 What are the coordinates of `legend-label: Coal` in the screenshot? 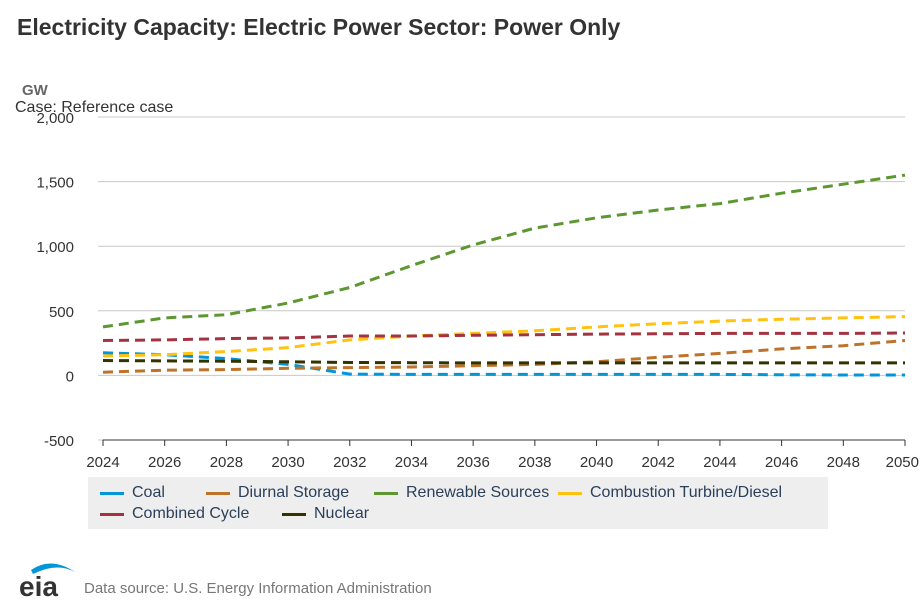 It's located at (148, 492).